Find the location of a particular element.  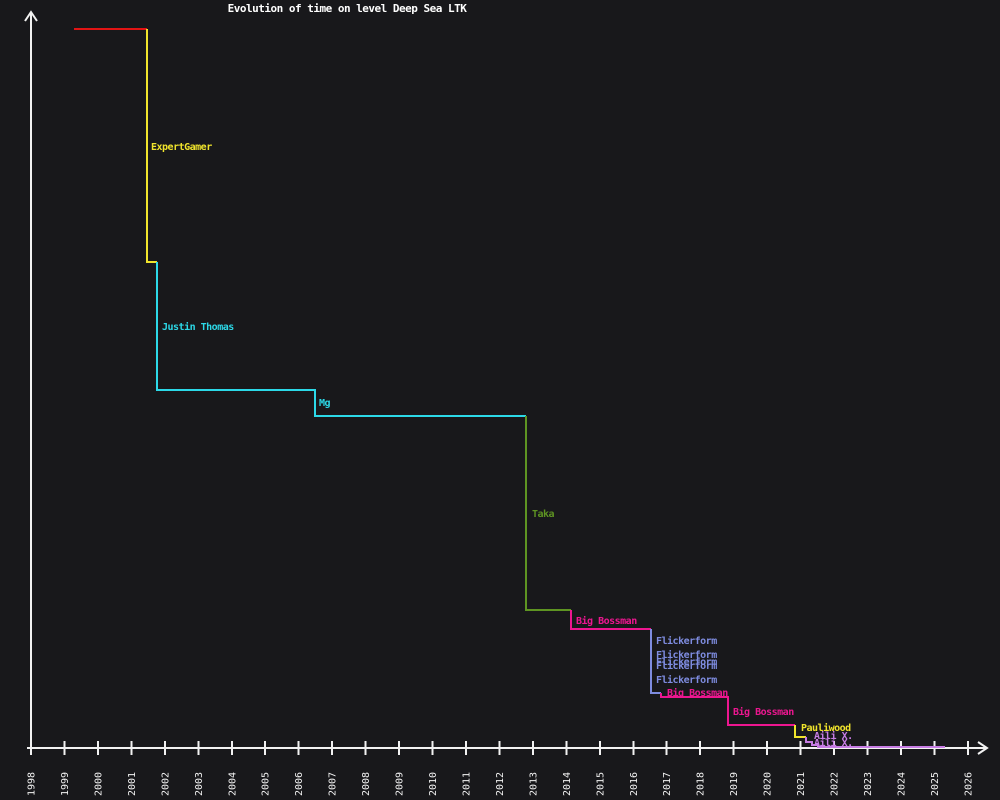

x-tick-label: 2001 is located at coordinates (132, 784).